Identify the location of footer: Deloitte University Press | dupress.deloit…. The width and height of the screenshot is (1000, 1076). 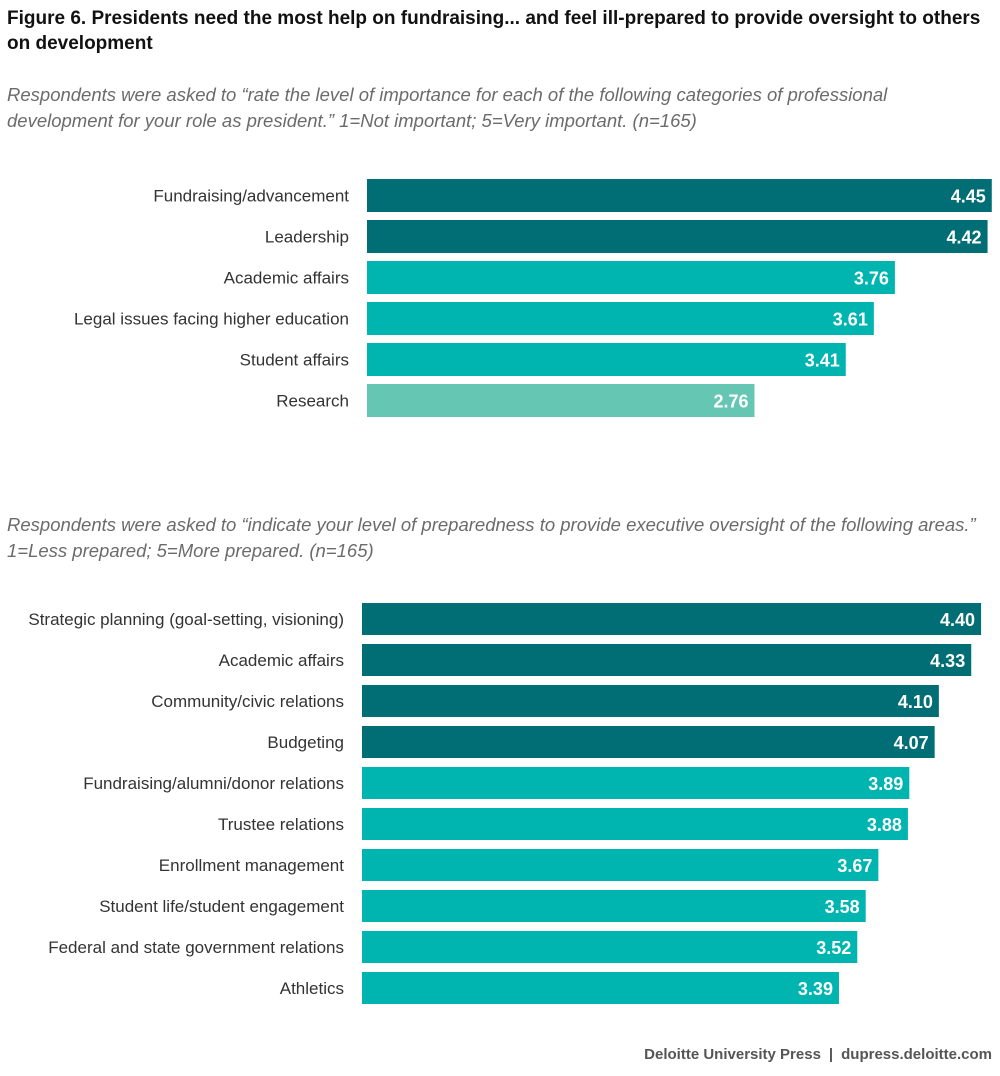
(818, 1054).